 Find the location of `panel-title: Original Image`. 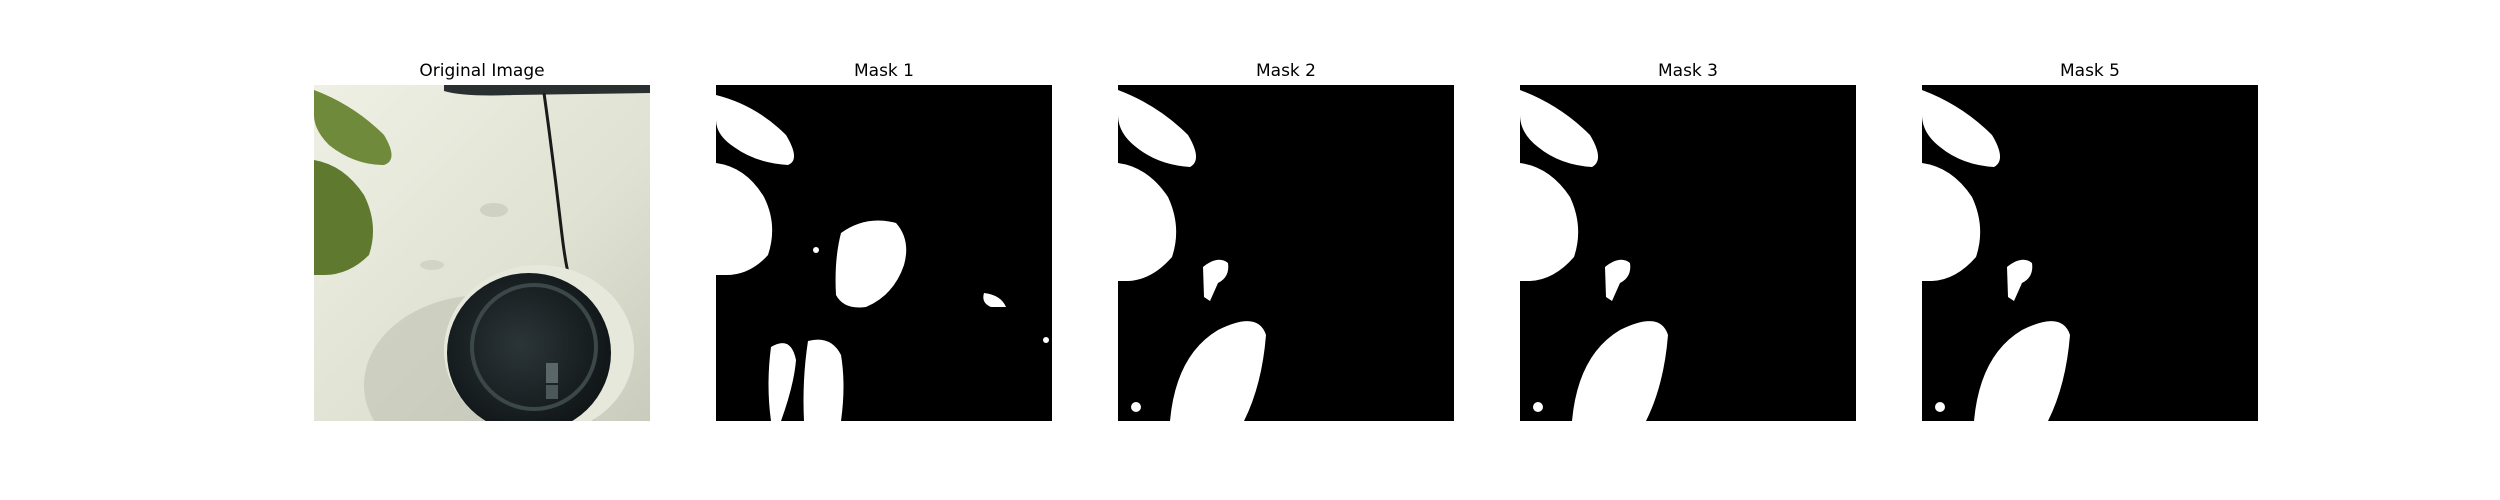

panel-title: Original Image is located at coordinates (482, 71).